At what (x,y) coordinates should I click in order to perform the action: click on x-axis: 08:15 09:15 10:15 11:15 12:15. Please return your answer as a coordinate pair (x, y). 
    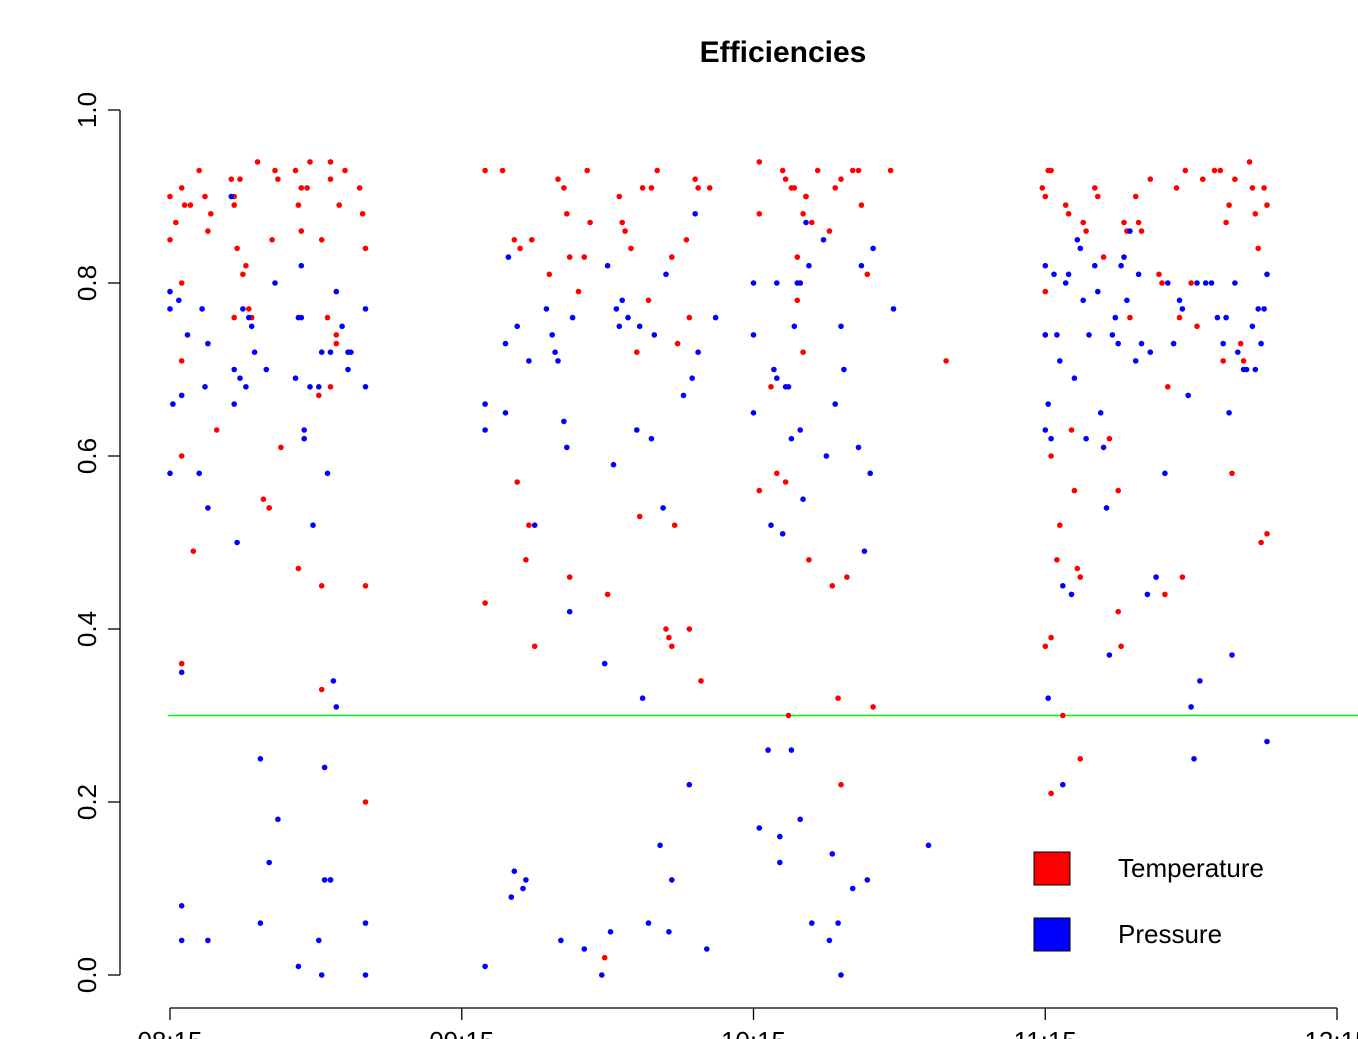
    Looking at the image, I should click on (747, 1023).